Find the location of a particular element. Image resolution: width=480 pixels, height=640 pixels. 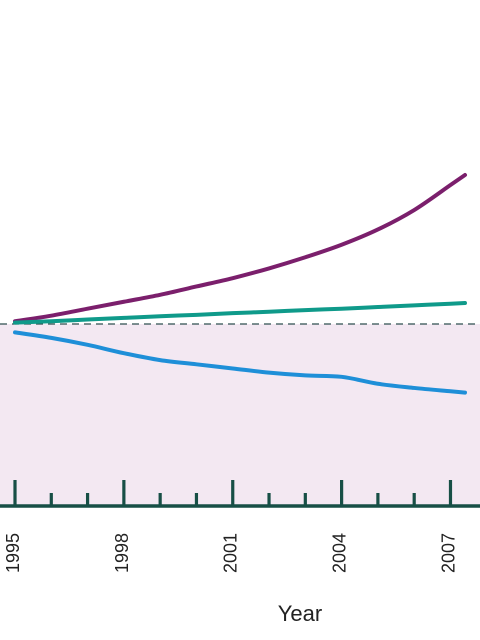

x-axis is located at coordinates (240, 494).